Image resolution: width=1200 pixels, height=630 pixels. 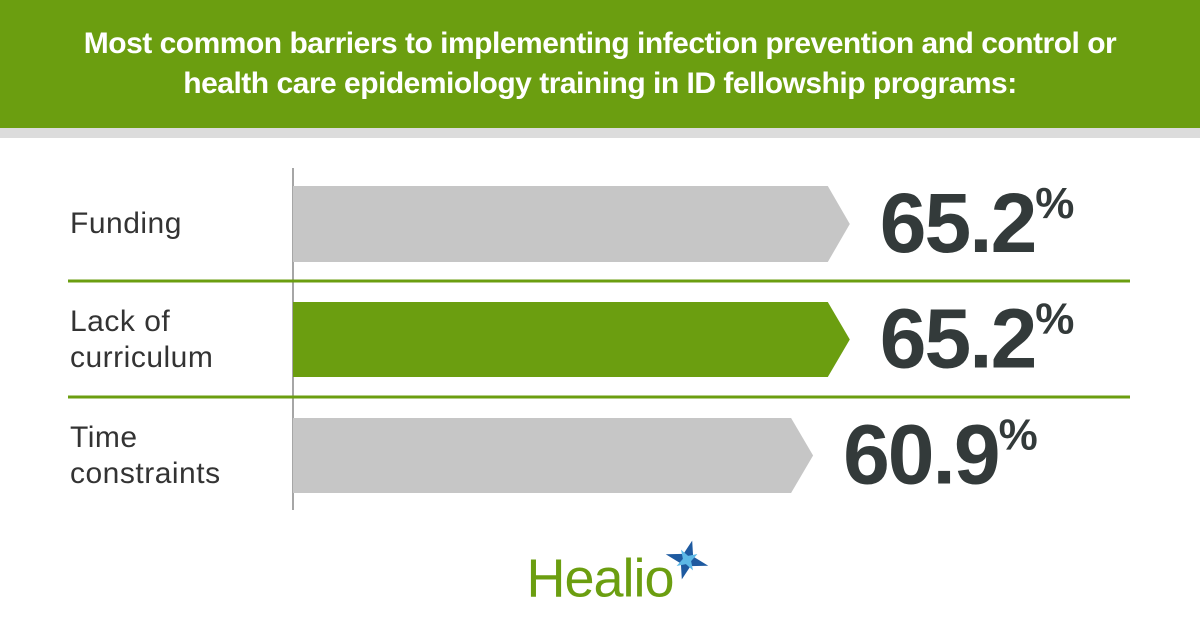 What do you see at coordinates (939, 455) in the screenshot?
I see `value-label: 60.9%` at bounding box center [939, 455].